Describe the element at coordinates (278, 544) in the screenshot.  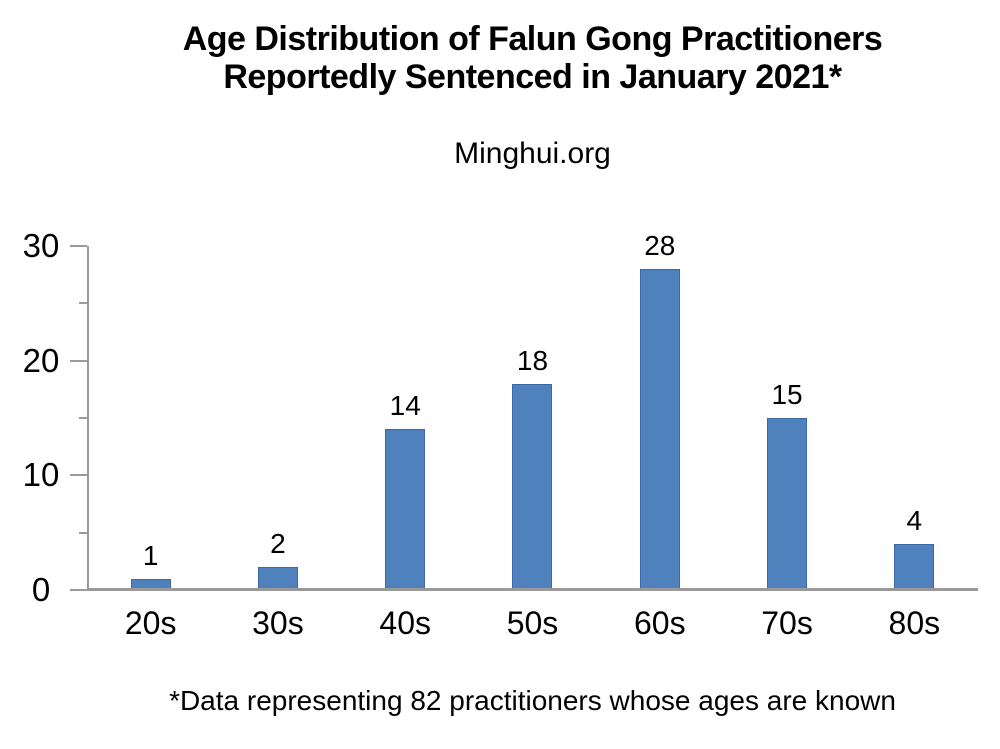
I see `bar-value-label-30s: 2` at that location.